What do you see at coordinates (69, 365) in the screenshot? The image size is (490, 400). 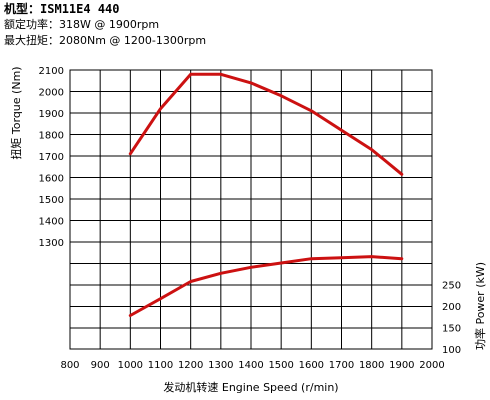 I see `x-tick-label: 800` at bounding box center [69, 365].